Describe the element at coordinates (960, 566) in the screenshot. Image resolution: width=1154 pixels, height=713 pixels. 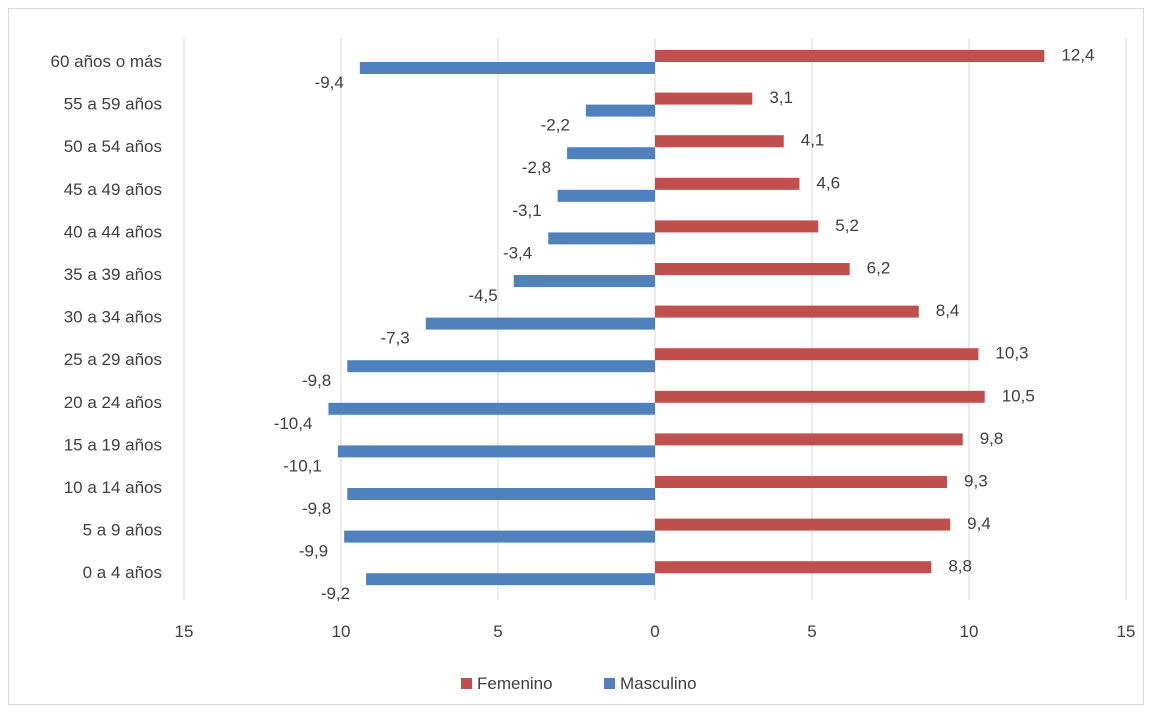
I see `data-label-femenino: 8,8` at that location.